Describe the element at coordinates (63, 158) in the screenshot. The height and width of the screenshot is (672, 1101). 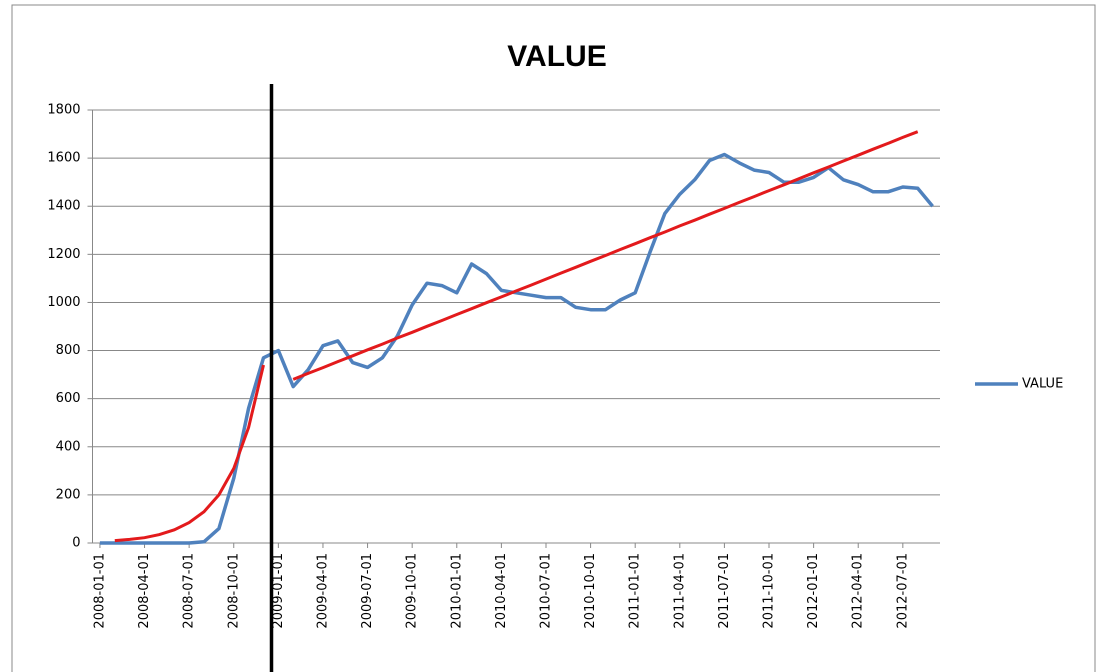
I see `y-tick-label: 1600` at that location.